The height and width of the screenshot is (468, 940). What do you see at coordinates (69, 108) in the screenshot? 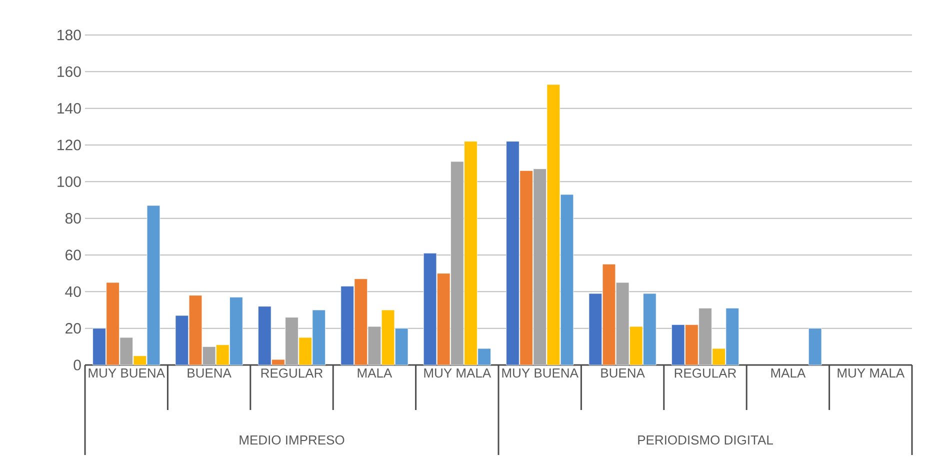
I see `y-tick-label: 140` at bounding box center [69, 108].